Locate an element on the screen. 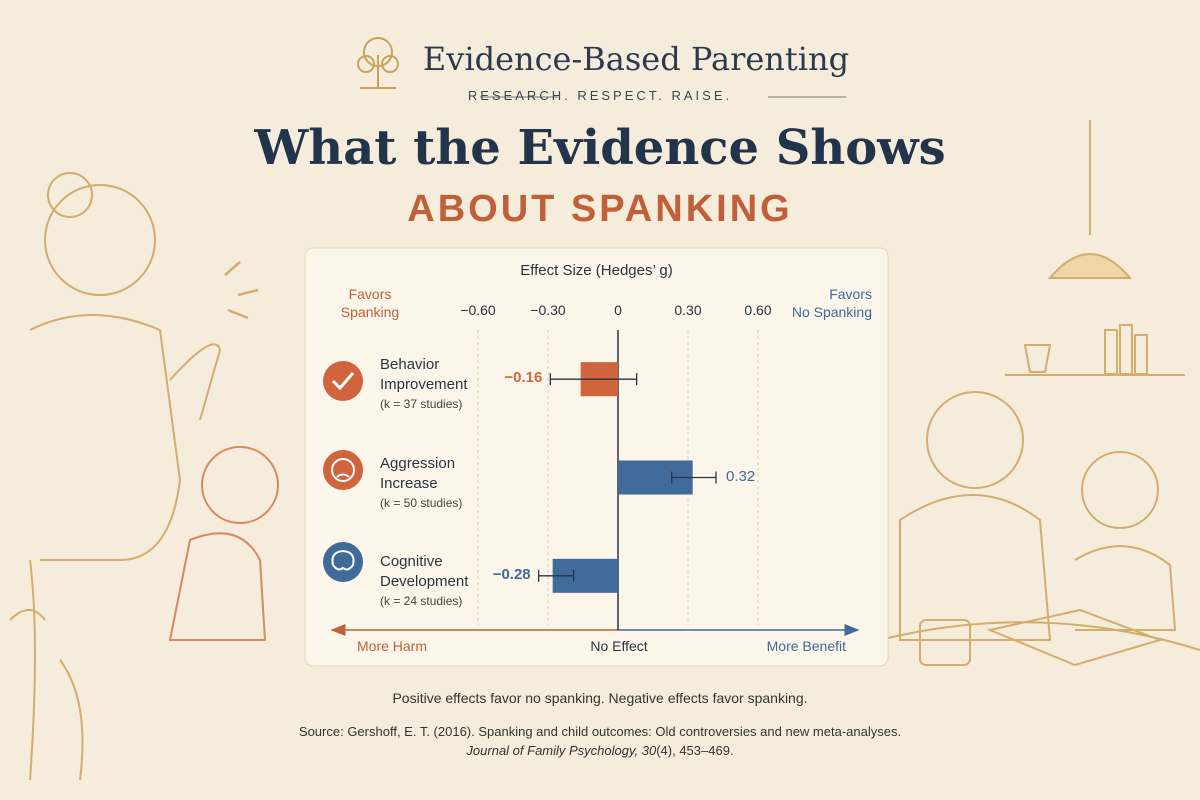 This screenshot has width=1200, height=800. left-label-line: Favors is located at coordinates (370, 294).